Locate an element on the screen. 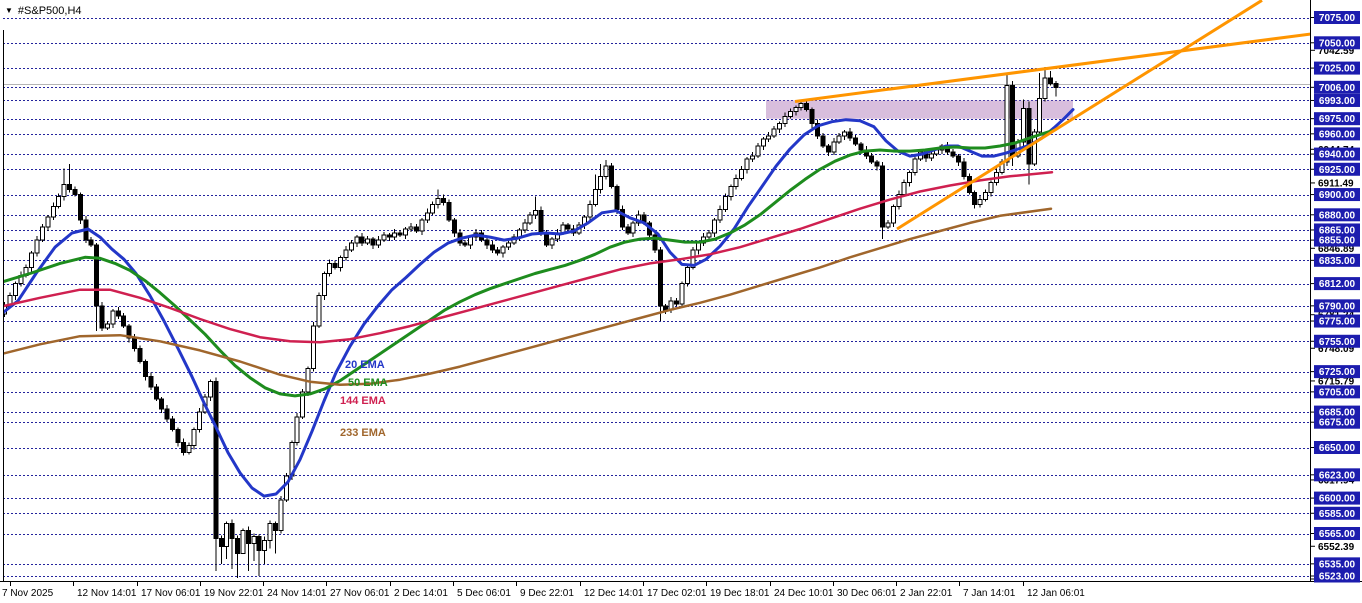 Image resolution: width=1362 pixels, height=603 pixels. price-level-label: 6855.00 is located at coordinates (1337, 241).